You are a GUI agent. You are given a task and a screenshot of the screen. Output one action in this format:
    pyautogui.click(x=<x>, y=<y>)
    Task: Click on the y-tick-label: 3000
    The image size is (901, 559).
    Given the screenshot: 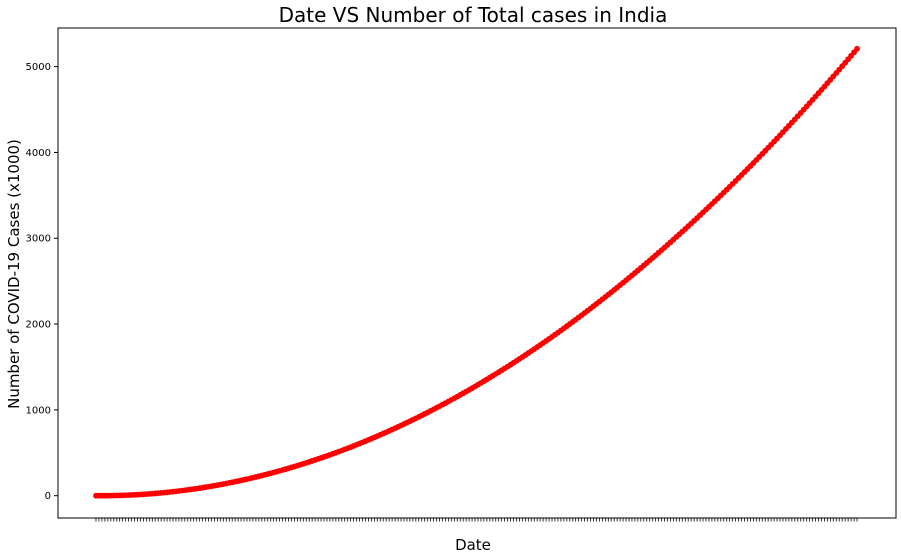 What is the action you would take?
    pyautogui.click(x=38, y=239)
    